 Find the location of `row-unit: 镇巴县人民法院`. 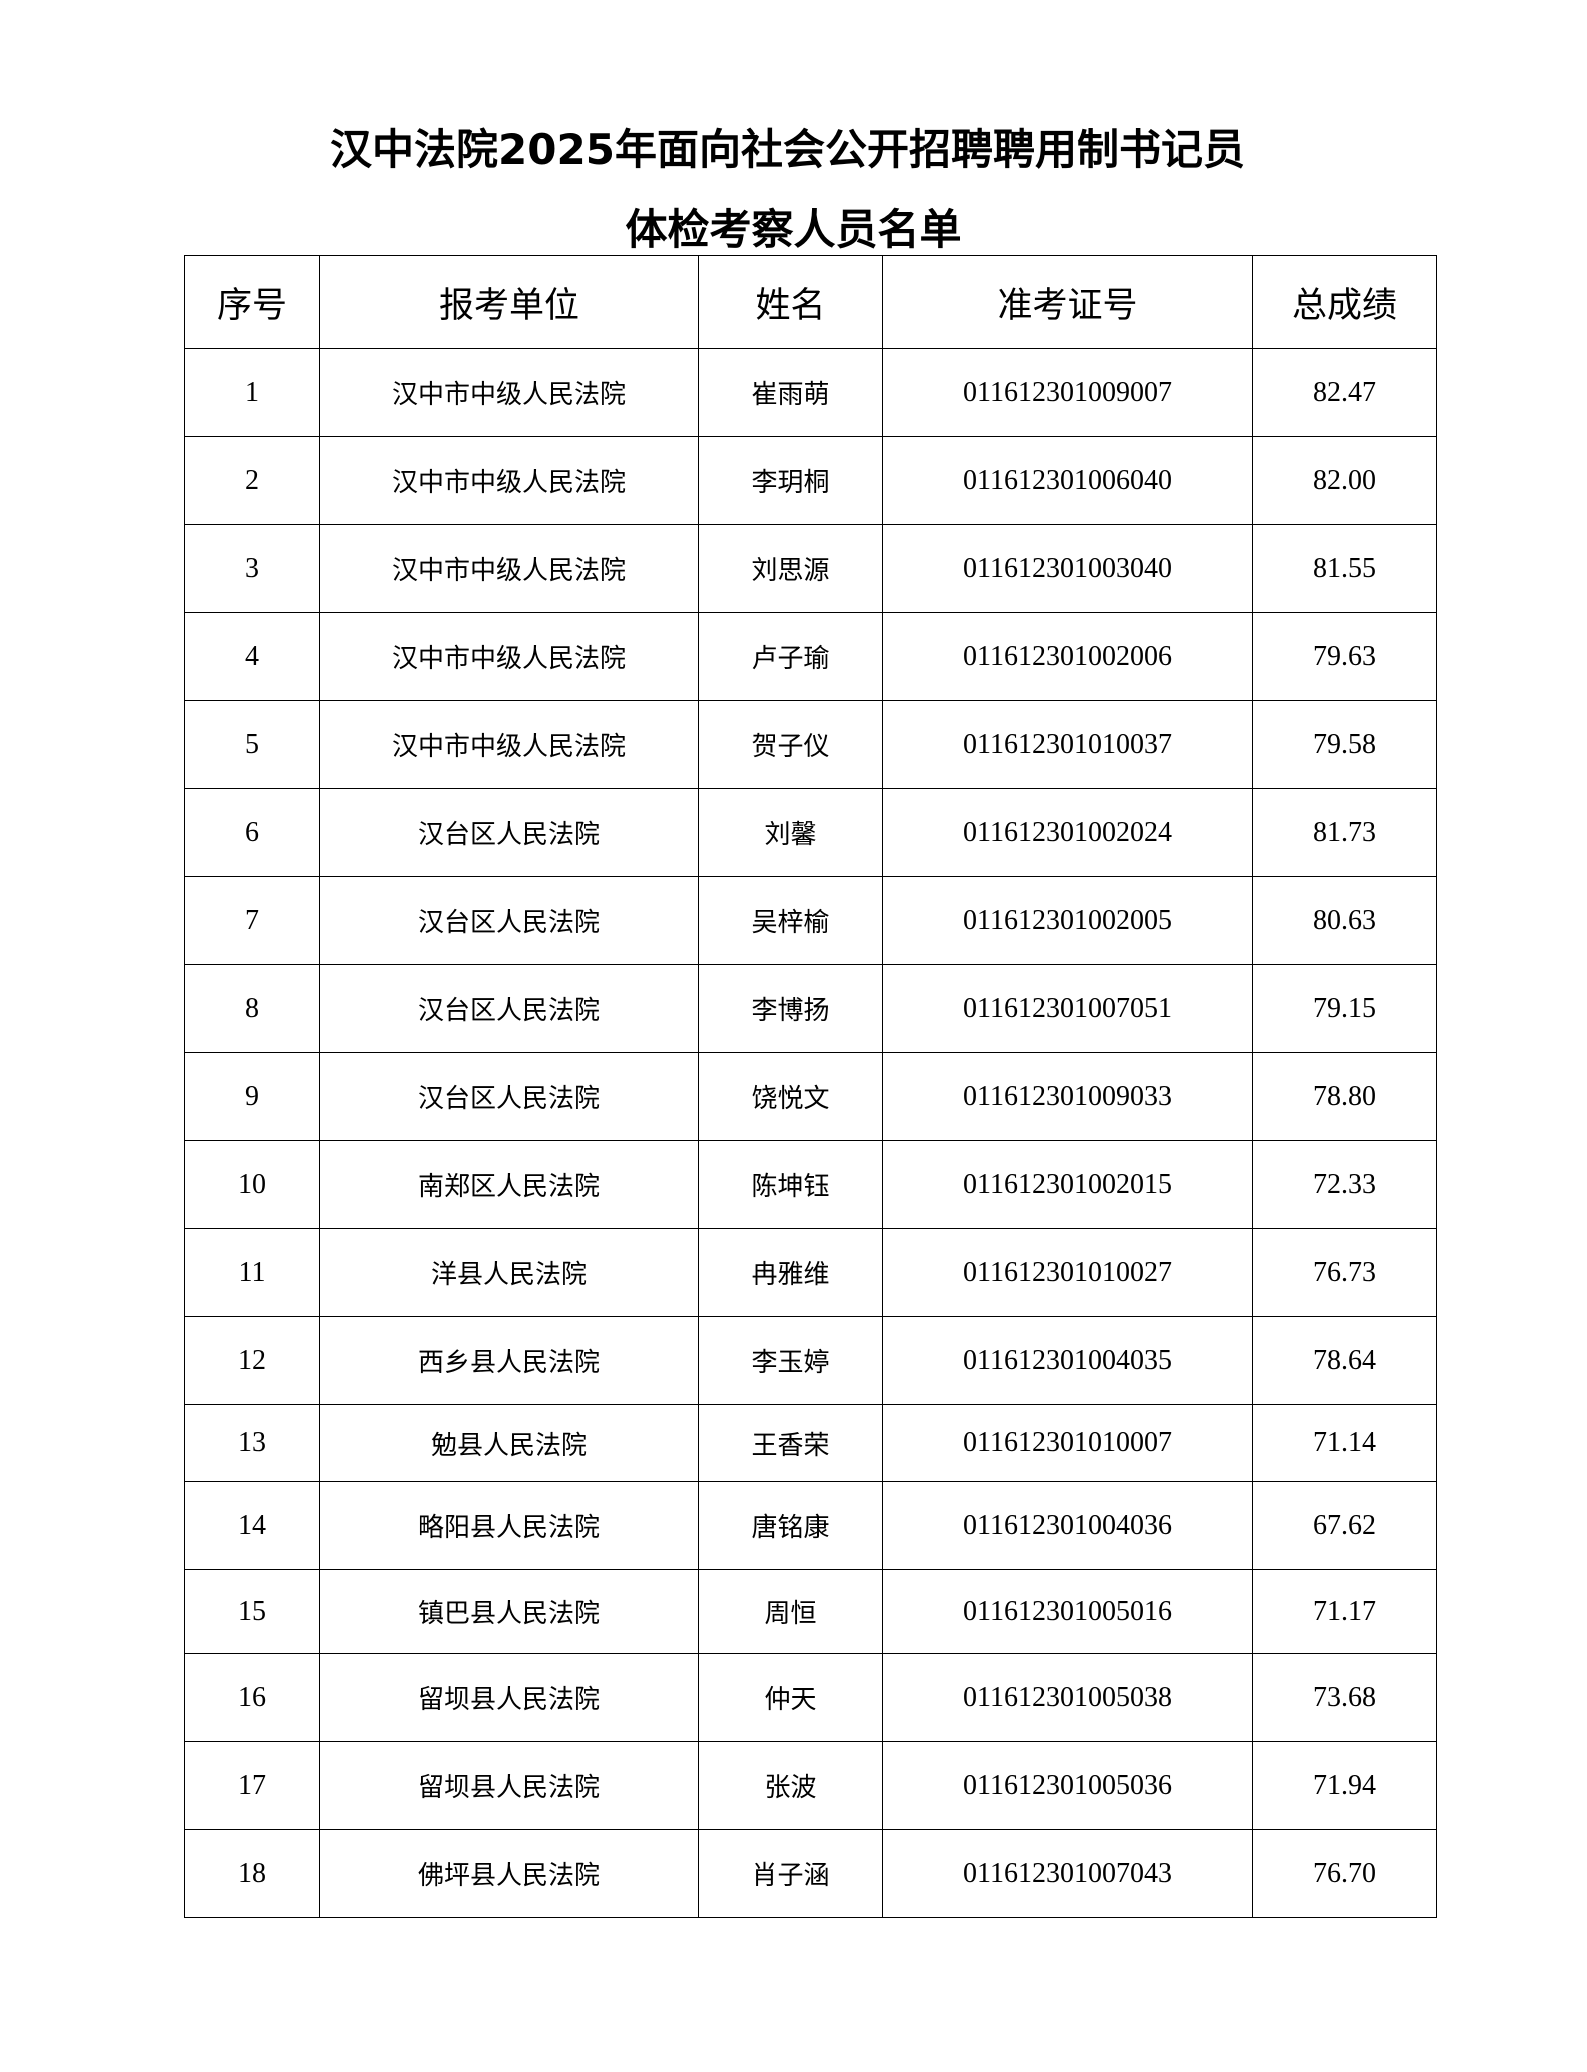

row-unit: 镇巴县人民法院 is located at coordinates (509, 1611).